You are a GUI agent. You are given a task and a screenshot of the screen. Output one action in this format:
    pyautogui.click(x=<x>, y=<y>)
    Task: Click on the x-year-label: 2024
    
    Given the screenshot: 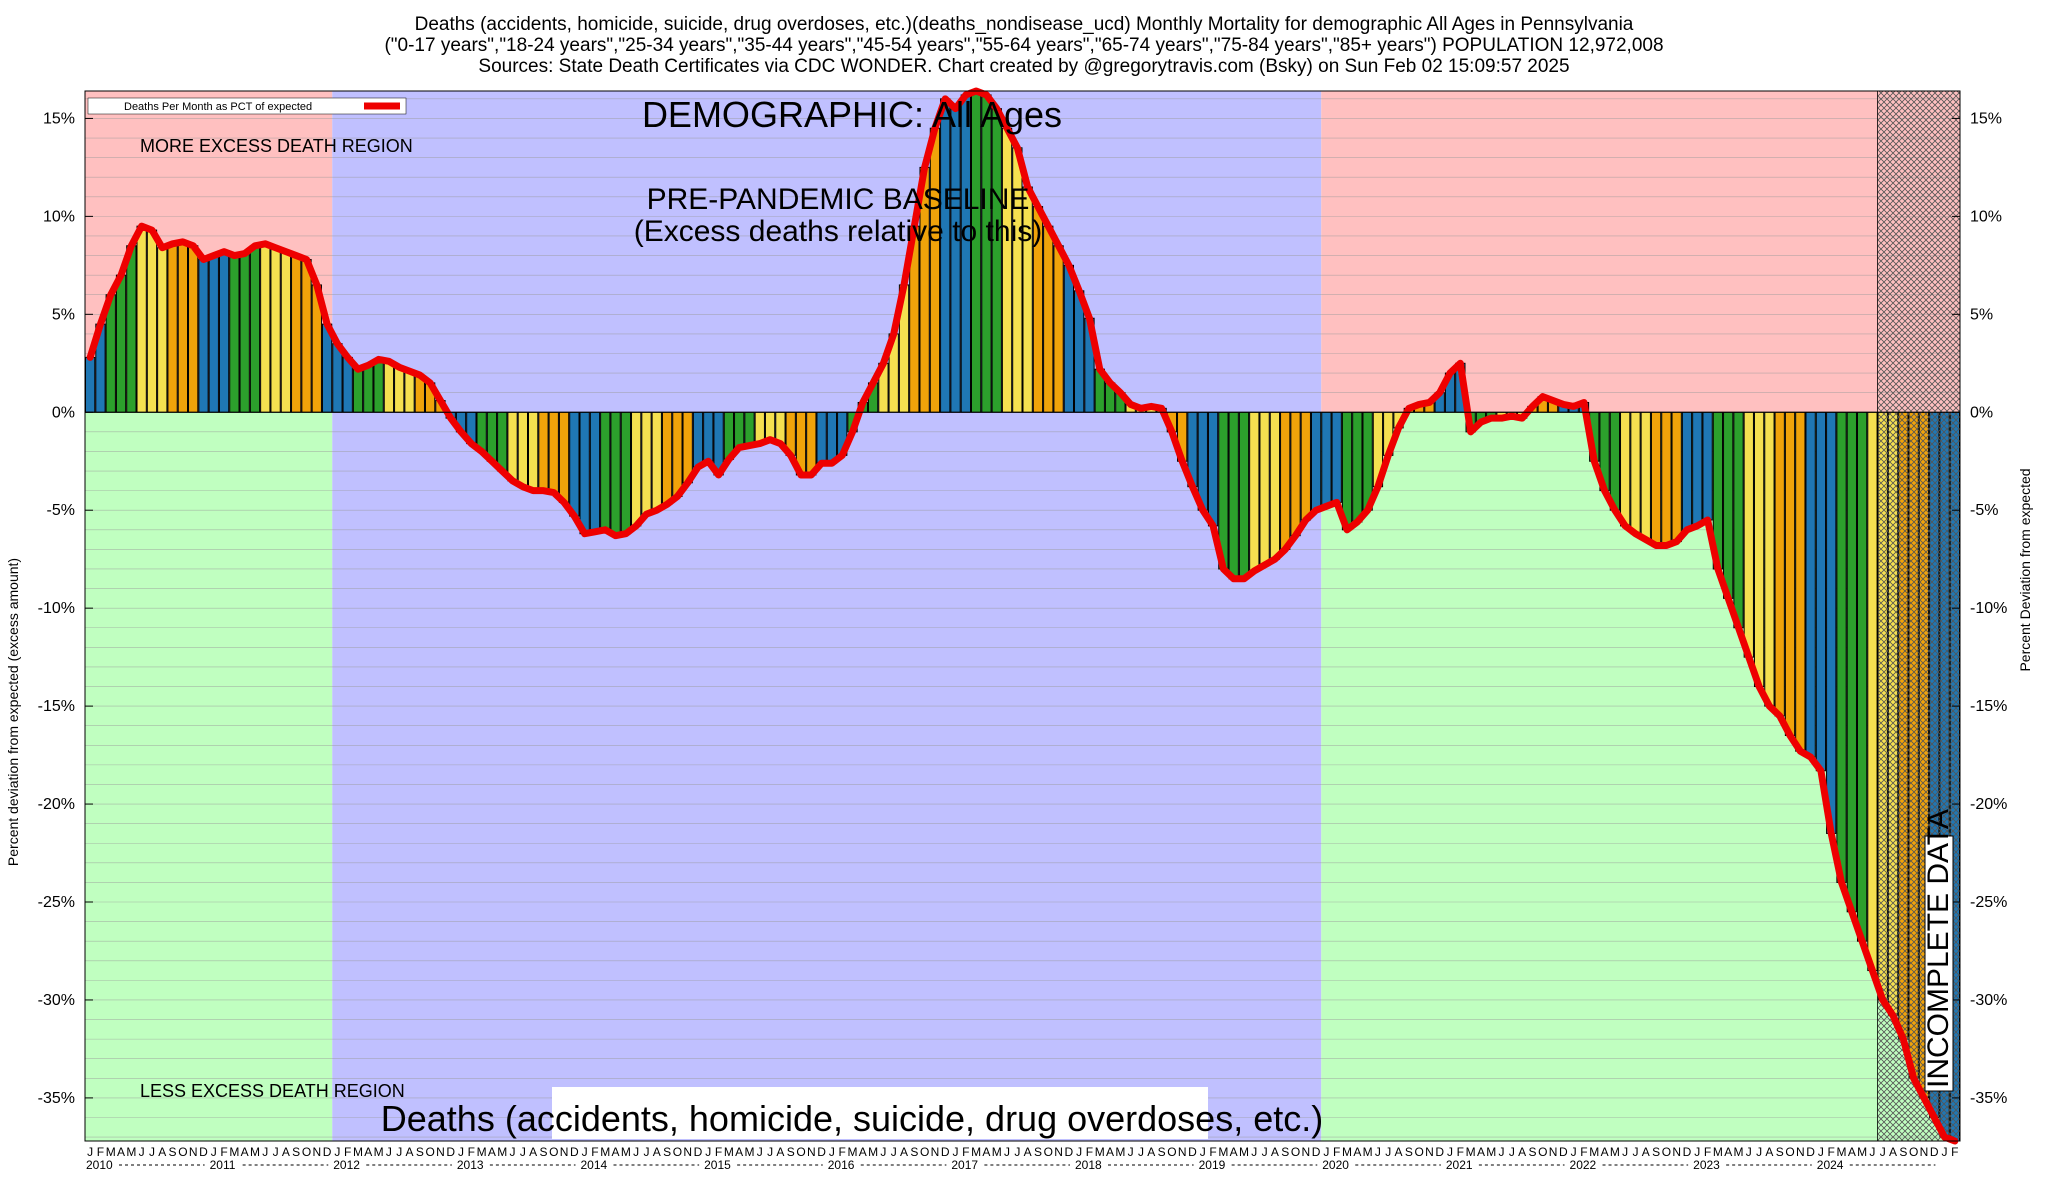 What is the action you would take?
    pyautogui.click(x=1830, y=1165)
    